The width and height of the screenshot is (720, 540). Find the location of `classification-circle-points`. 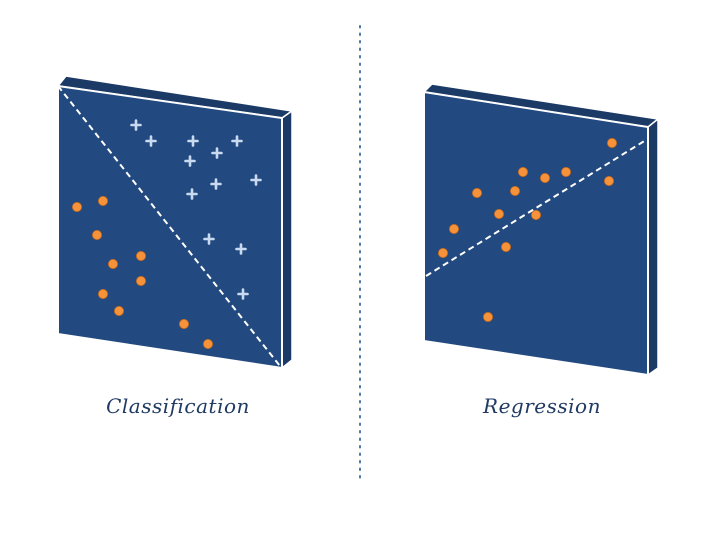

classification-circle-points is located at coordinates (142, 272).